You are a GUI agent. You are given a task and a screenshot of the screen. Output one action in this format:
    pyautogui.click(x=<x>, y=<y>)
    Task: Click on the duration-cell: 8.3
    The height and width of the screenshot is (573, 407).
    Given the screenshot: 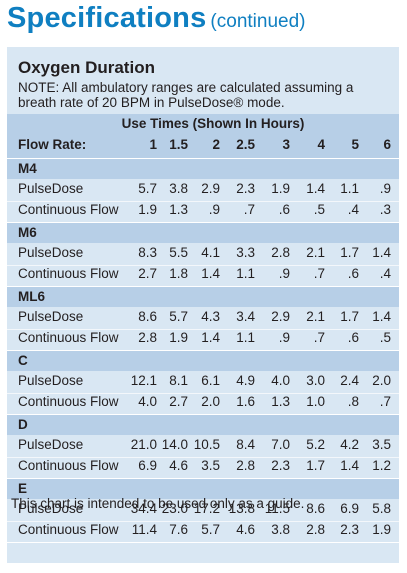 What is the action you would take?
    pyautogui.click(x=147, y=252)
    